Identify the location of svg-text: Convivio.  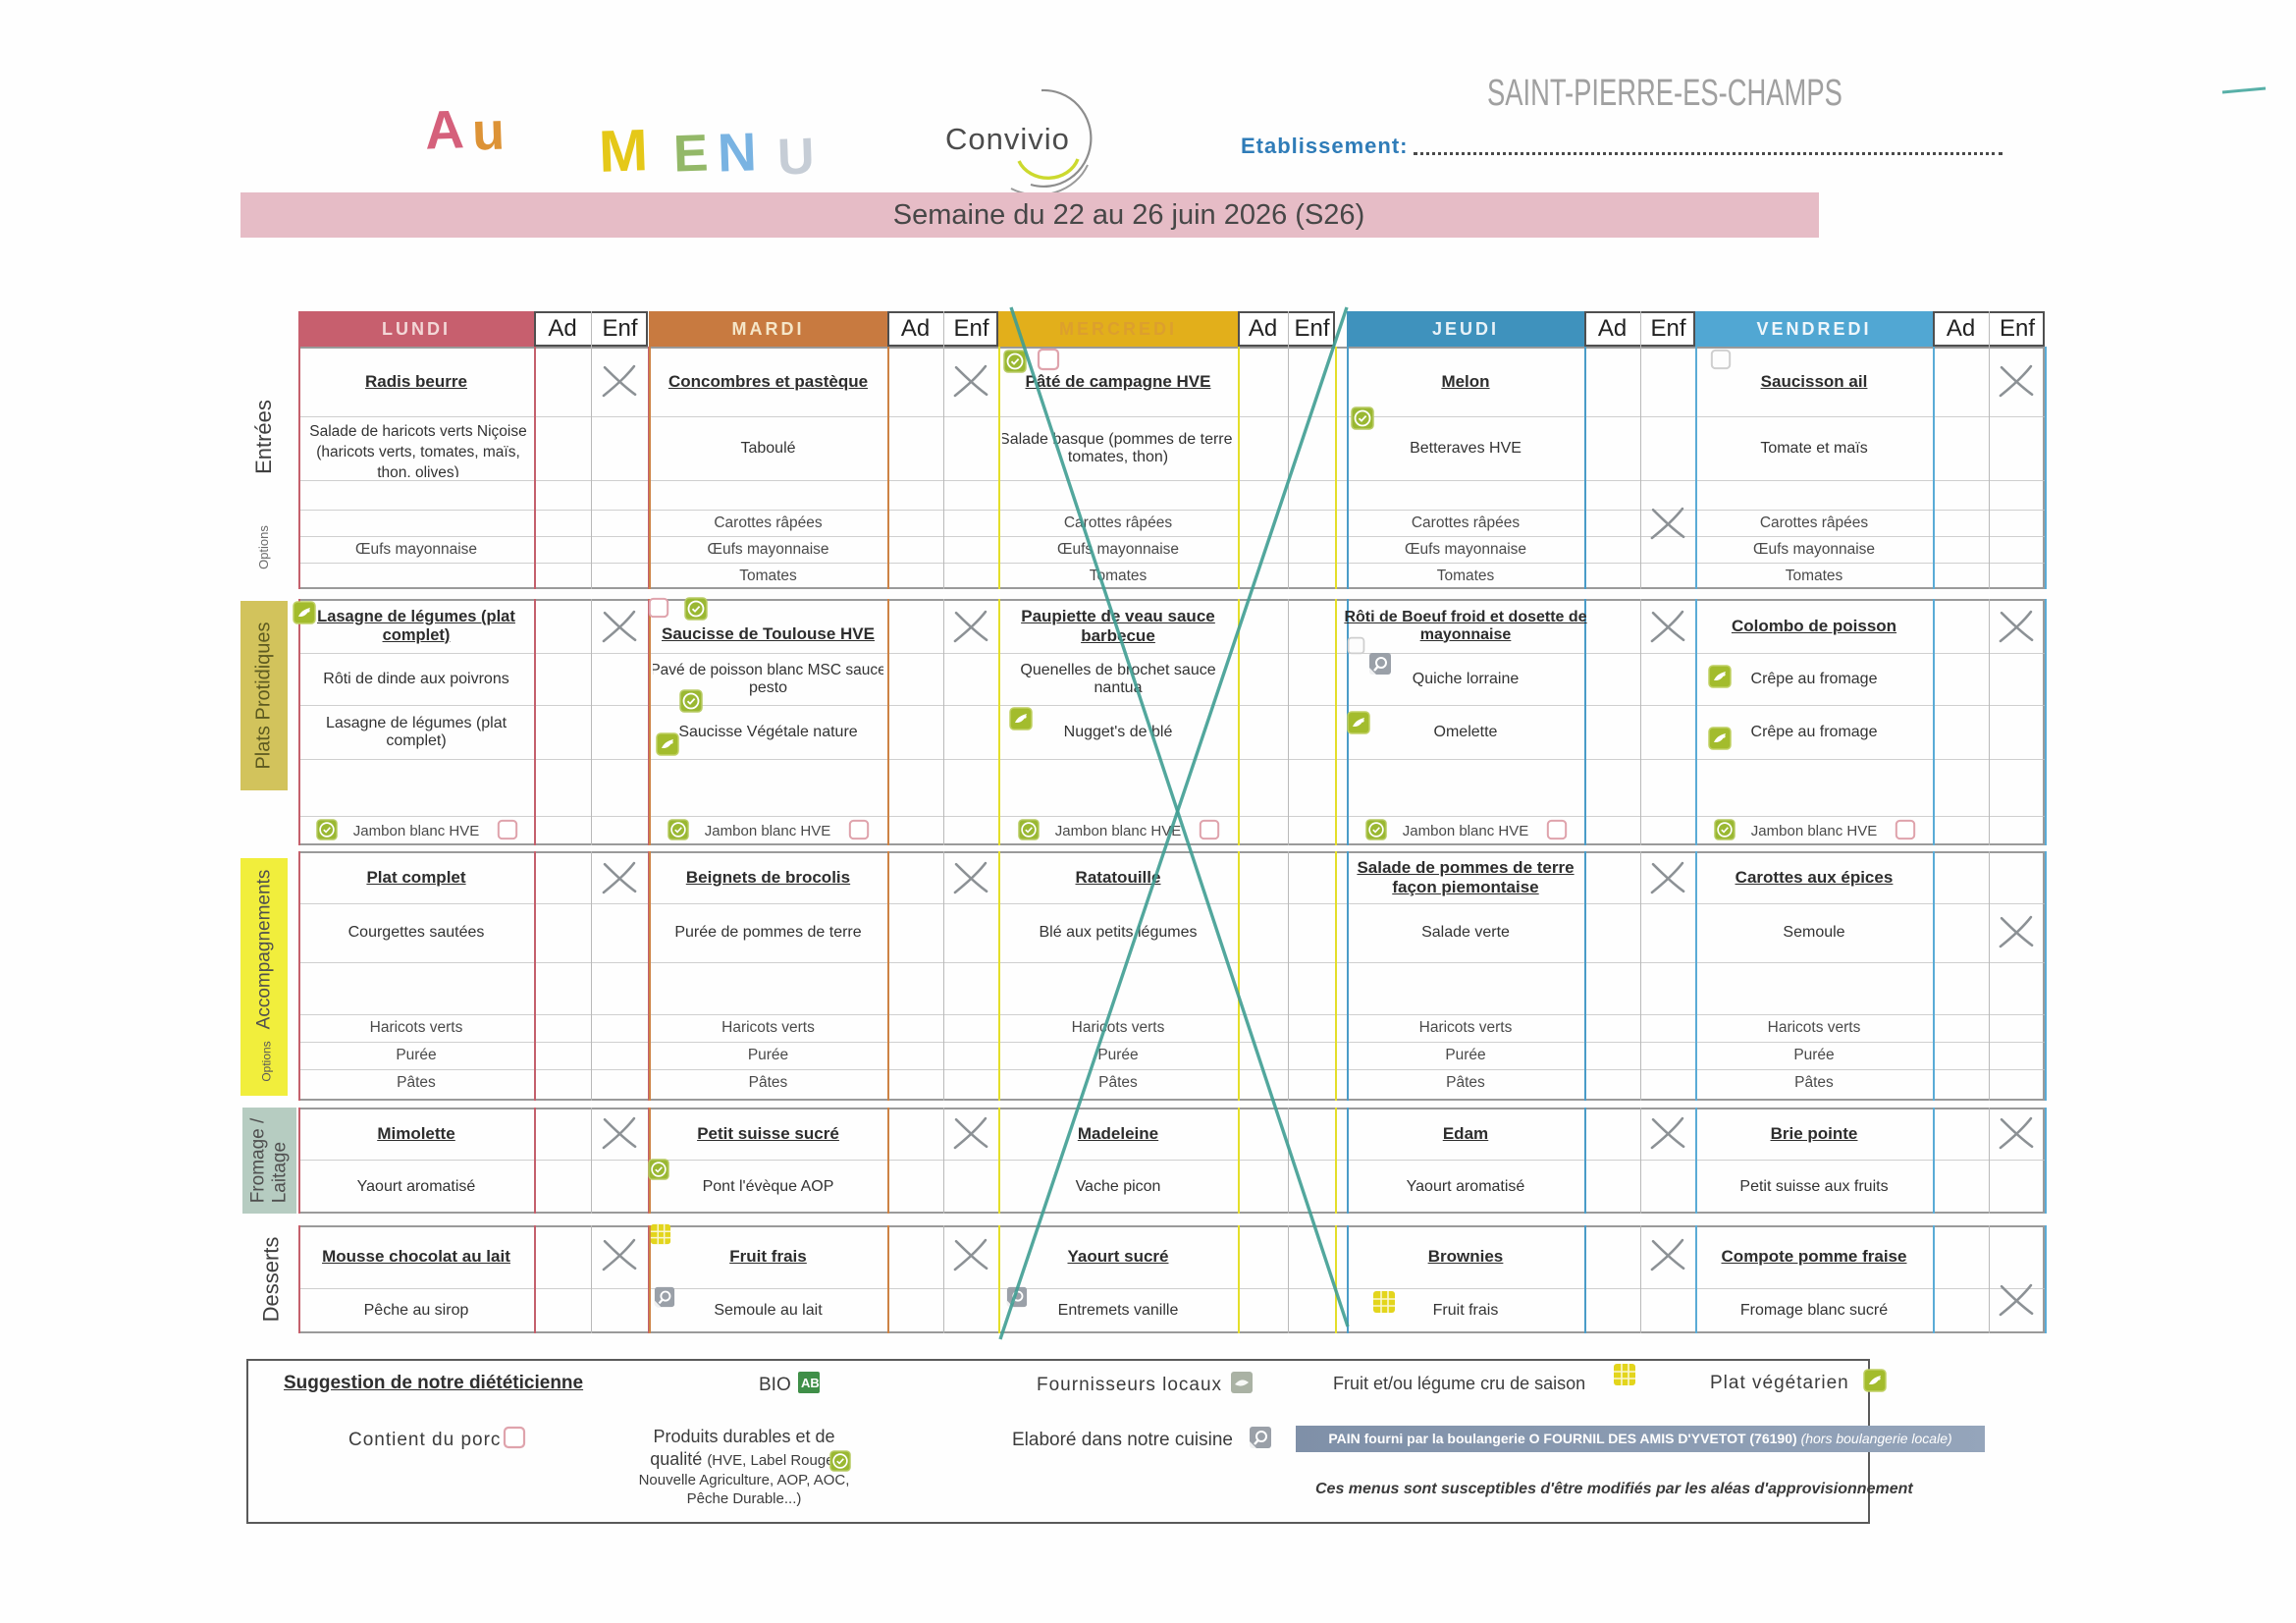
(1007, 139).